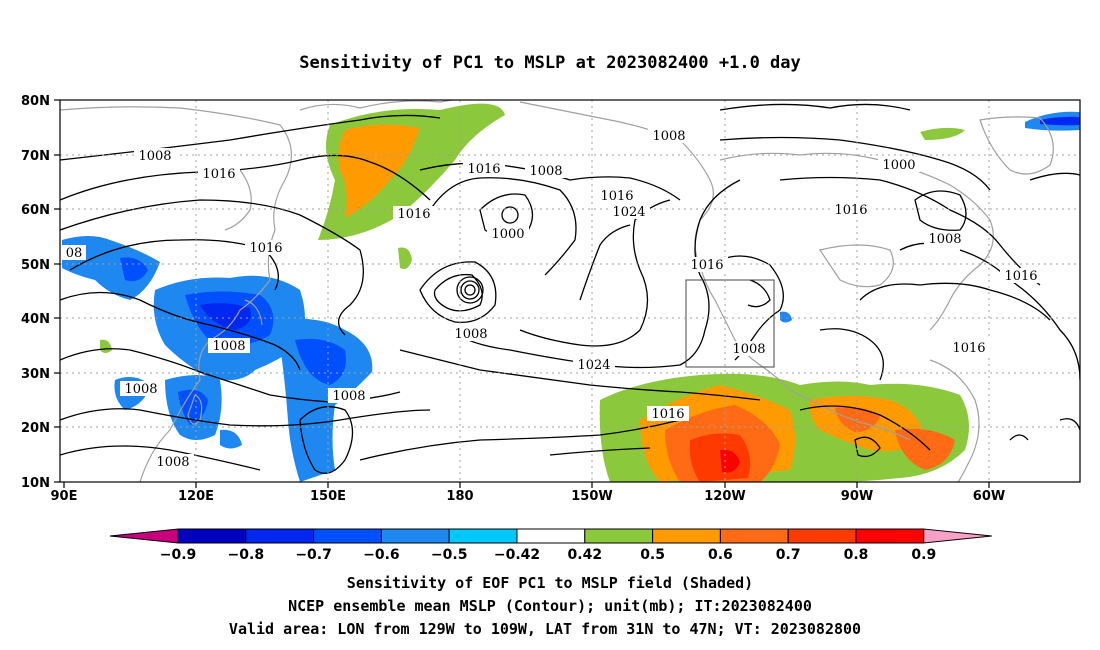 The height and width of the screenshot is (650, 1100). I want to click on colorbar-label: 0.7, so click(788, 555).